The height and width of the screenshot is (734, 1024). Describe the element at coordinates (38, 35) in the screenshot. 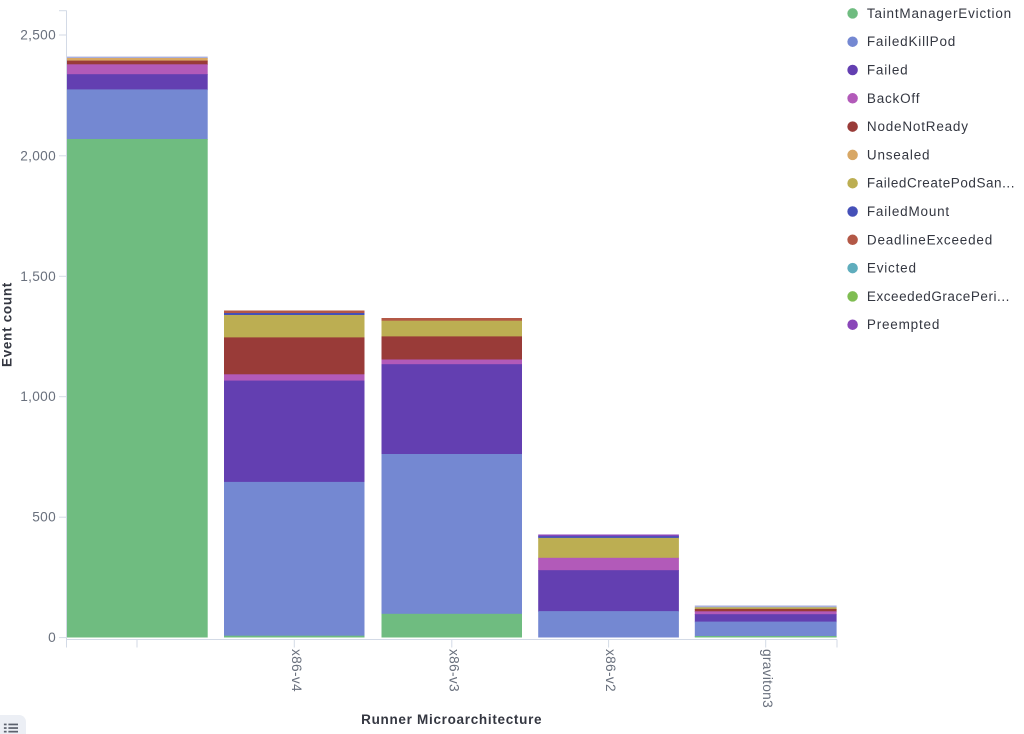

I see `svg-text: 2,500` at that location.